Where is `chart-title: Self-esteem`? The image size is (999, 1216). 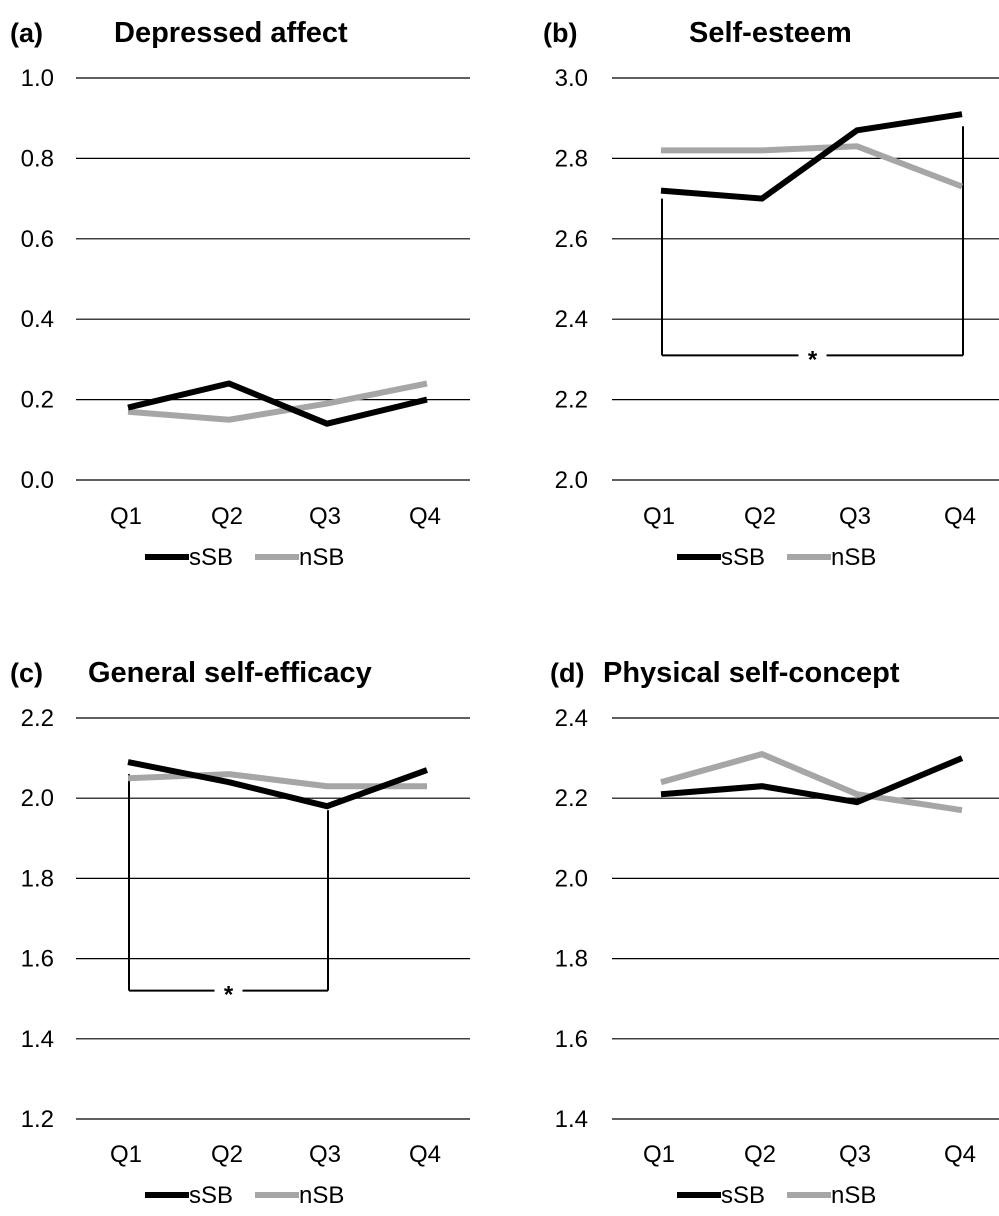
chart-title: Self-esteem is located at coordinates (770, 33).